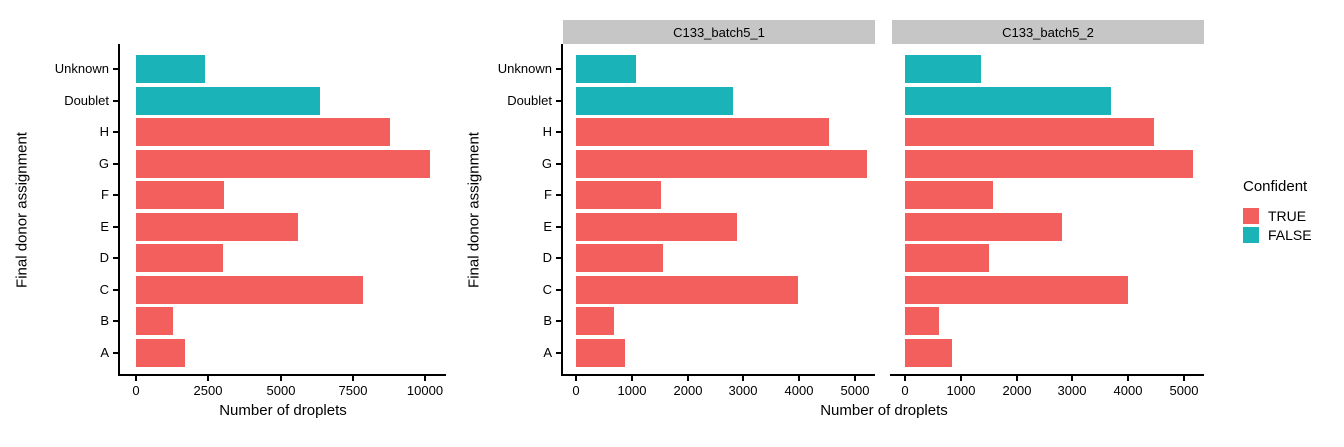  Describe the element at coordinates (1048, 32) in the screenshot. I see `facet-strip: C133_batch5_2` at that location.